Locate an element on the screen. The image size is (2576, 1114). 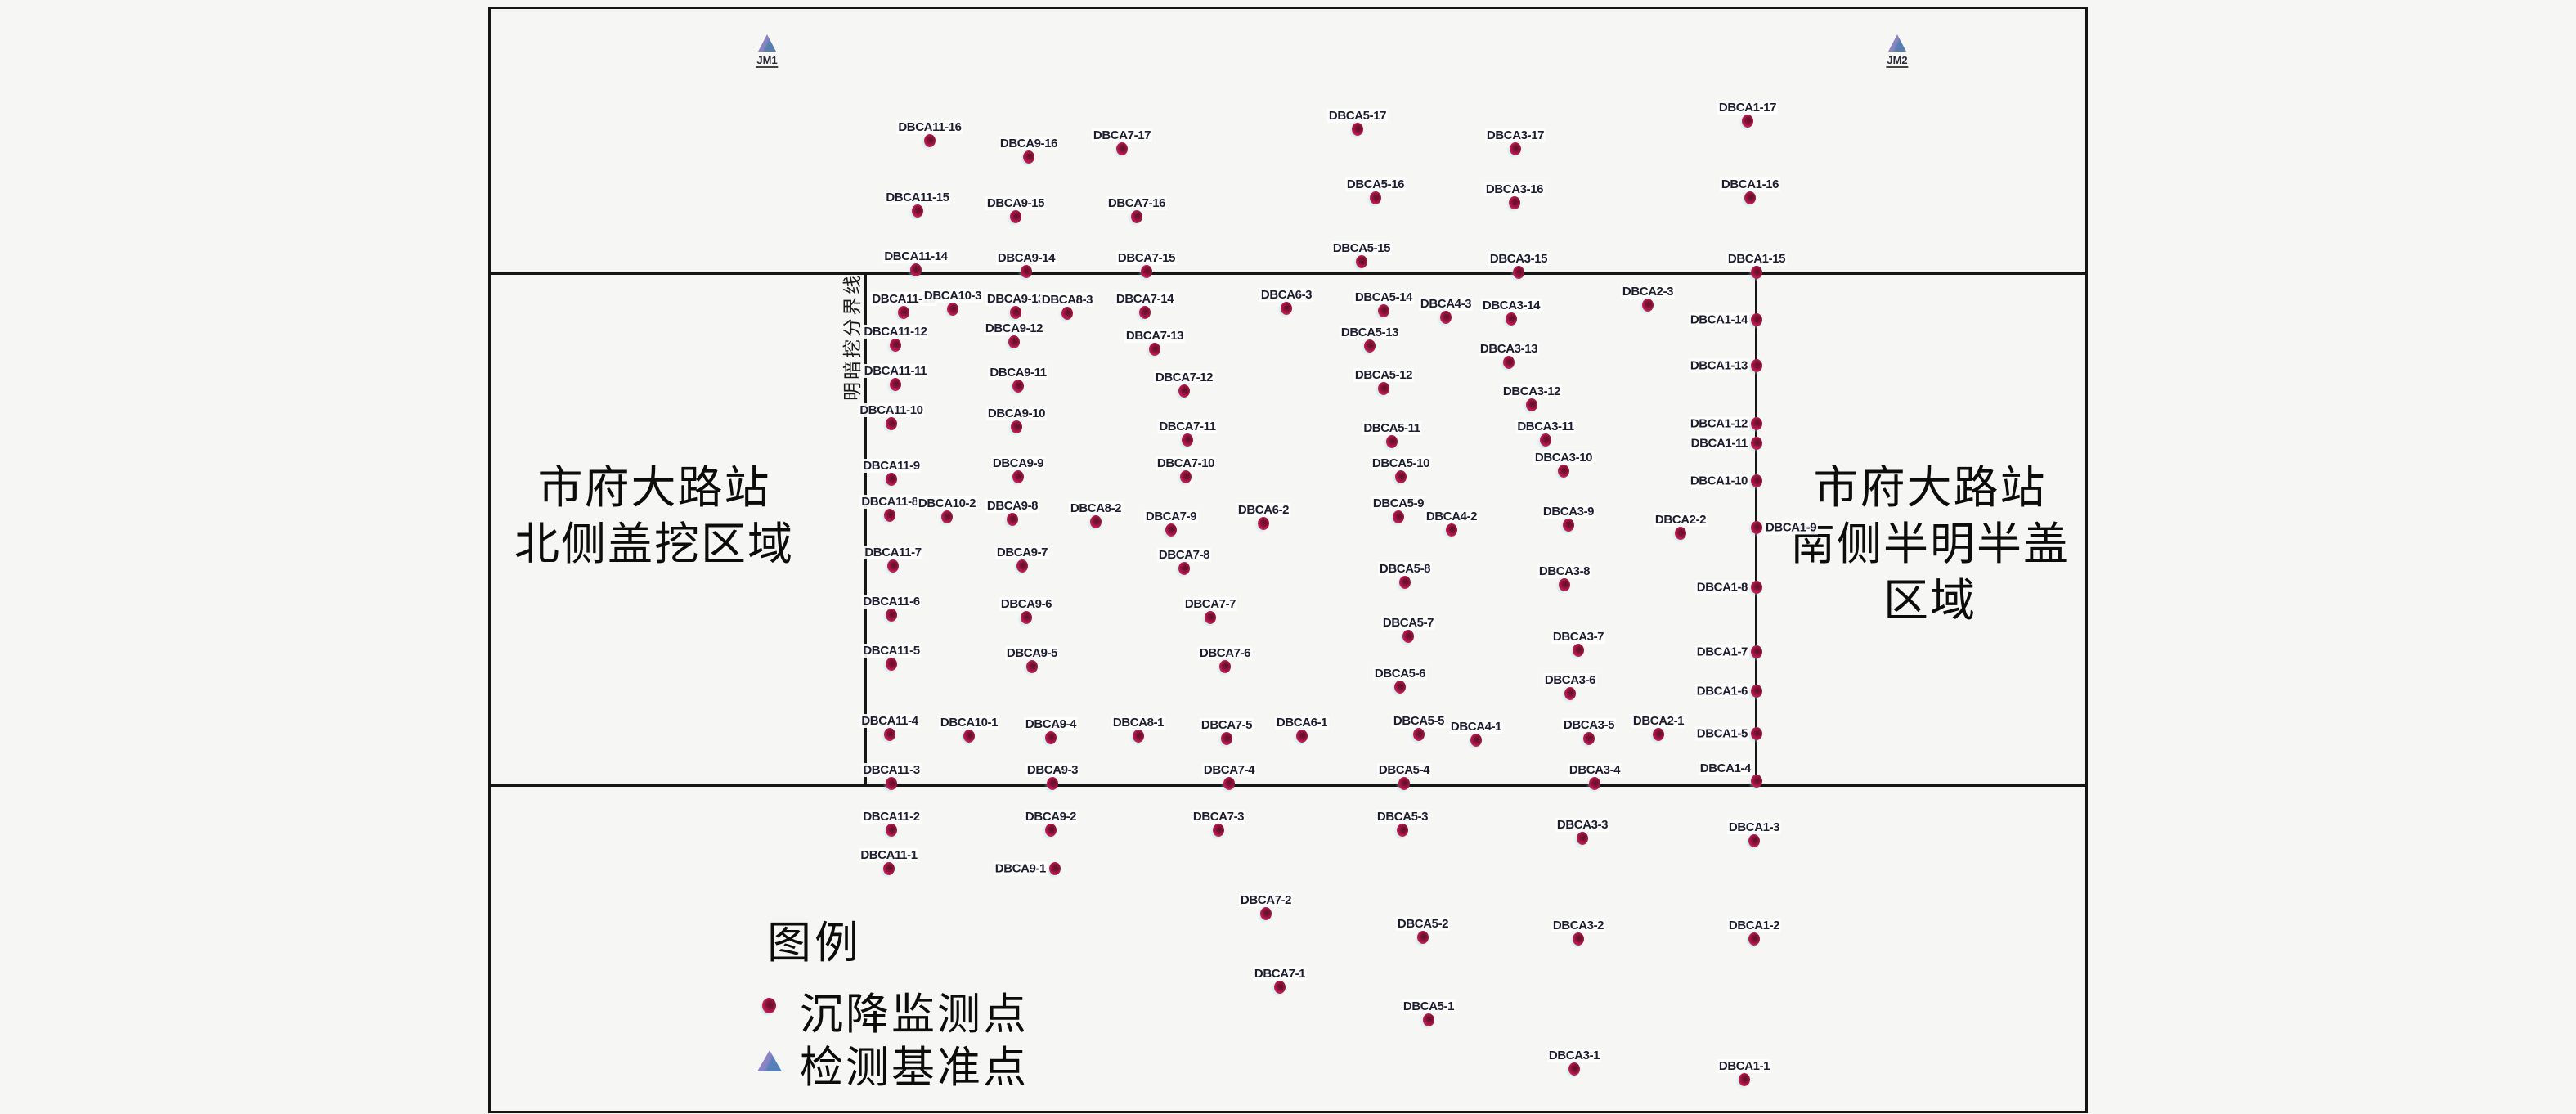
point-label: DBCA9-13 is located at coordinates (1016, 299).